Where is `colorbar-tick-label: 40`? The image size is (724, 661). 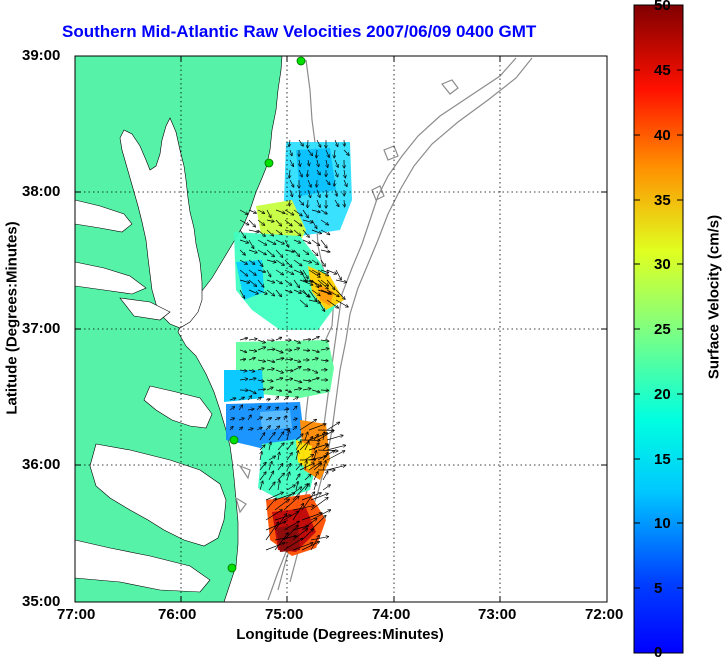 colorbar-tick-label: 40 is located at coordinates (662, 135).